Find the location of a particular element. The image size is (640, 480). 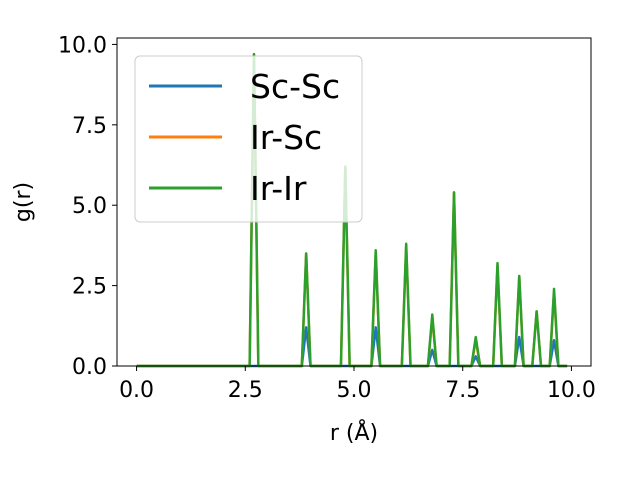

y-axis-label: g(r) is located at coordinates (23, 202).